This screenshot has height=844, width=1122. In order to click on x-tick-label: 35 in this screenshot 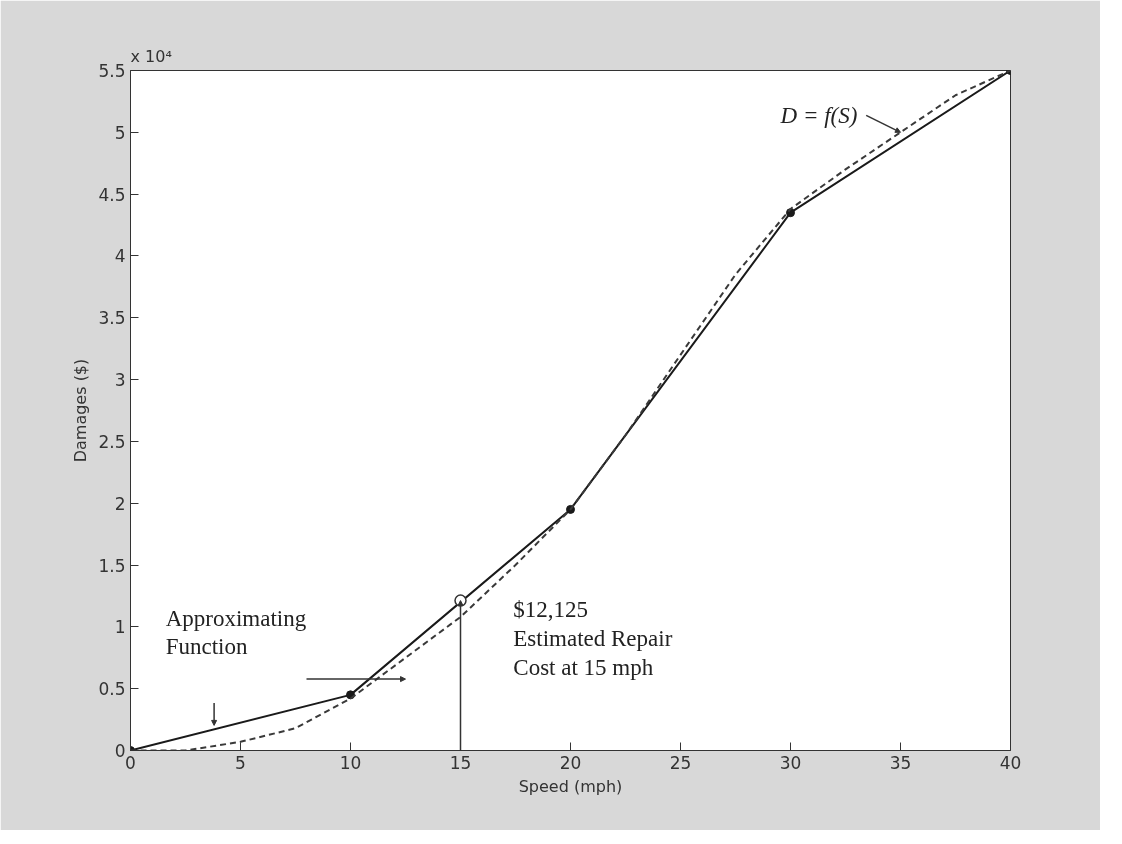, I will do `click(900, 762)`.